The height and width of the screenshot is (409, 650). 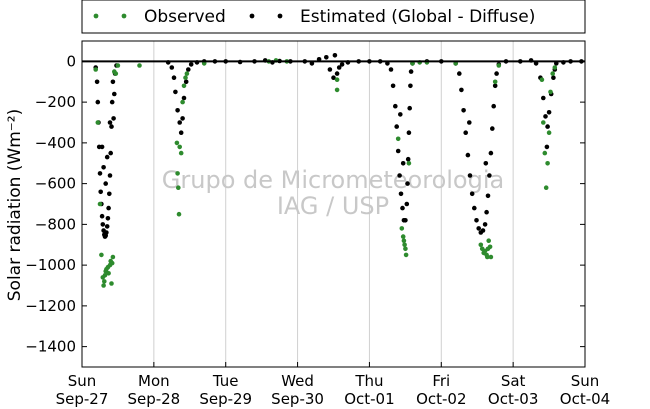 I want to click on legend: Observed Estimated (Global - Diffuse), so click(x=333, y=17).